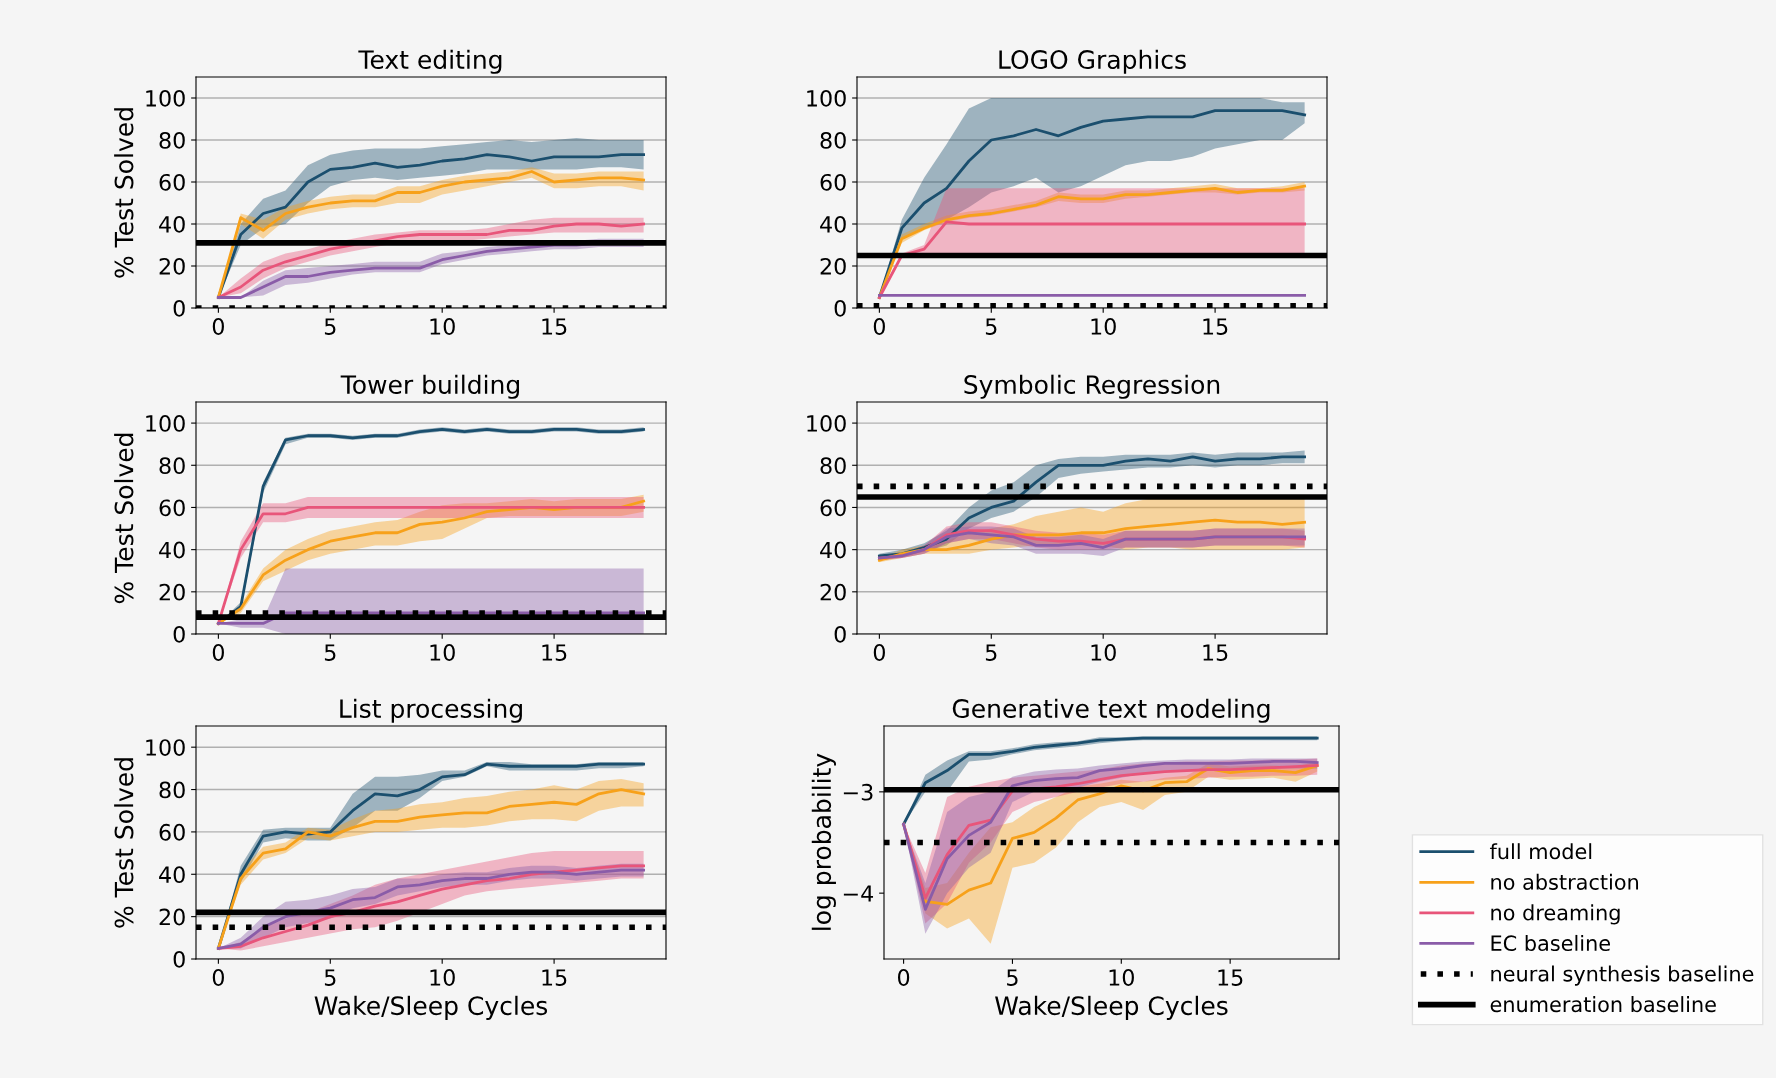 Image resolution: width=1776 pixels, height=1078 pixels. Describe the element at coordinates (1555, 914) in the screenshot. I see `legend-label: no dreaming` at that location.